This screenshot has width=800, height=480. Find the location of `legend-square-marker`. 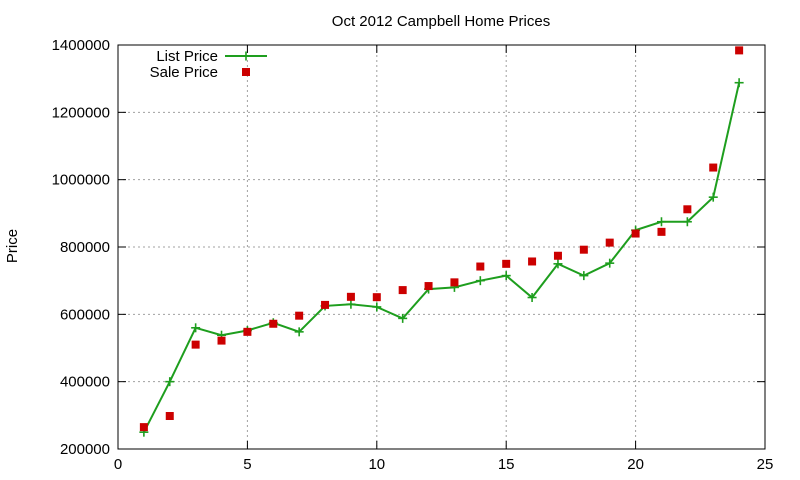

legend-square-marker is located at coordinates (246, 72).